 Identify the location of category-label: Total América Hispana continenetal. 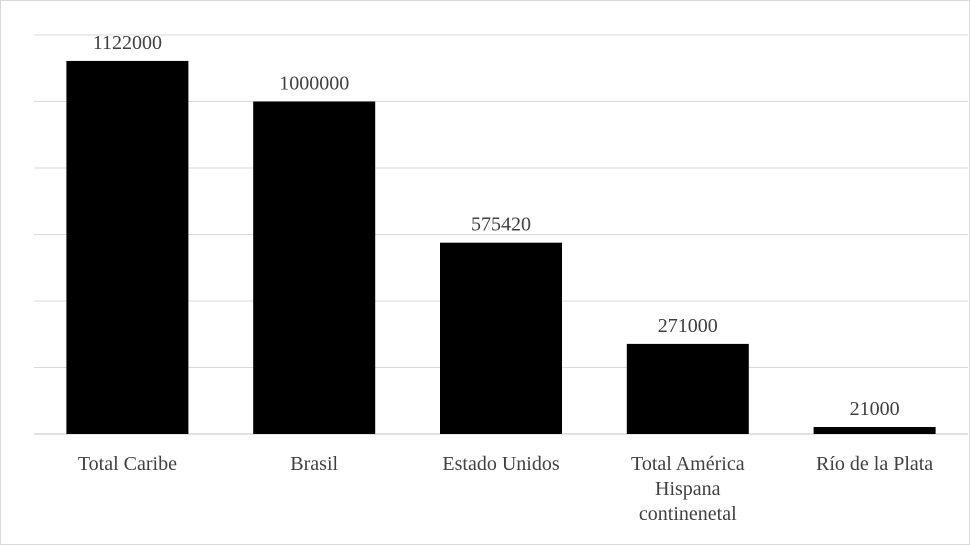
(688, 489).